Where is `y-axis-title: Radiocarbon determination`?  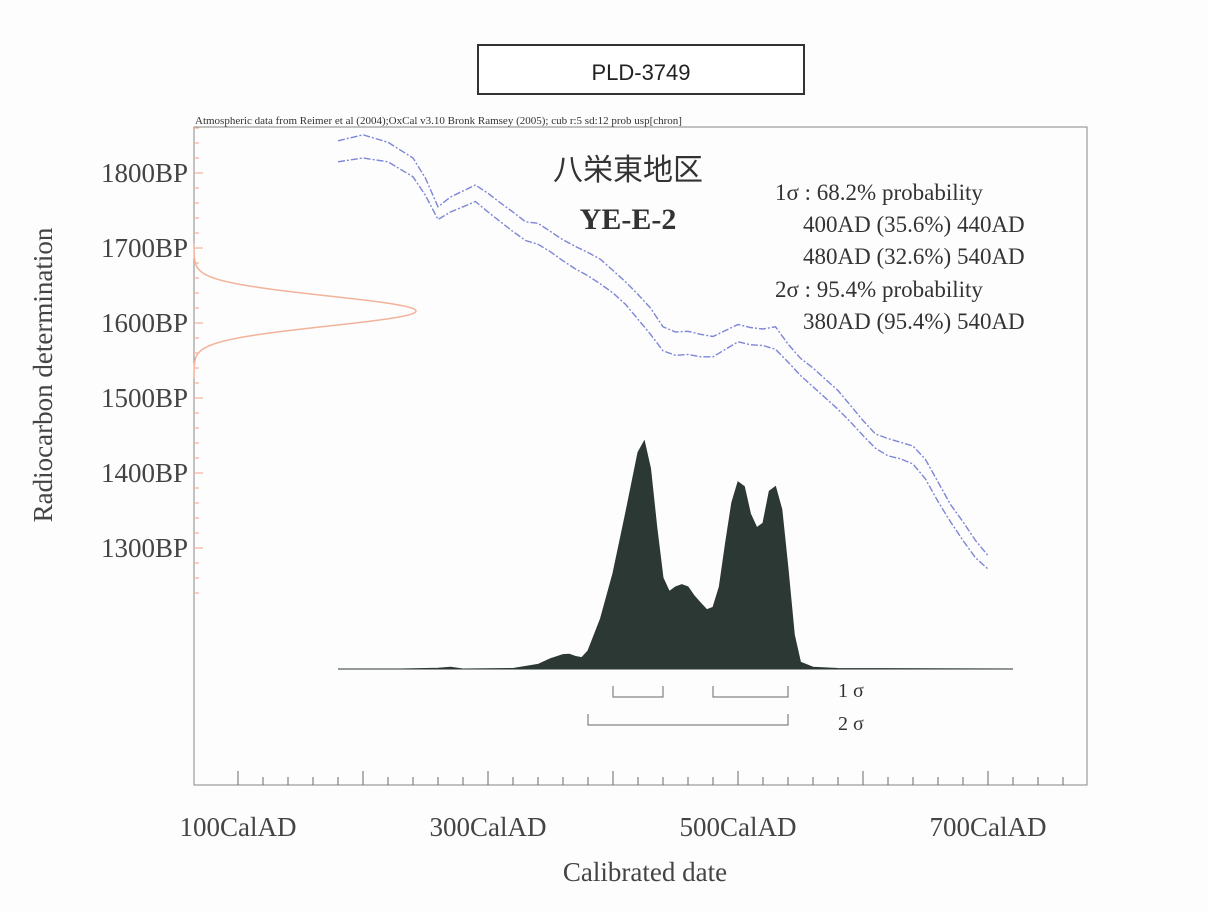
y-axis-title: Radiocarbon determination is located at coordinates (43, 374).